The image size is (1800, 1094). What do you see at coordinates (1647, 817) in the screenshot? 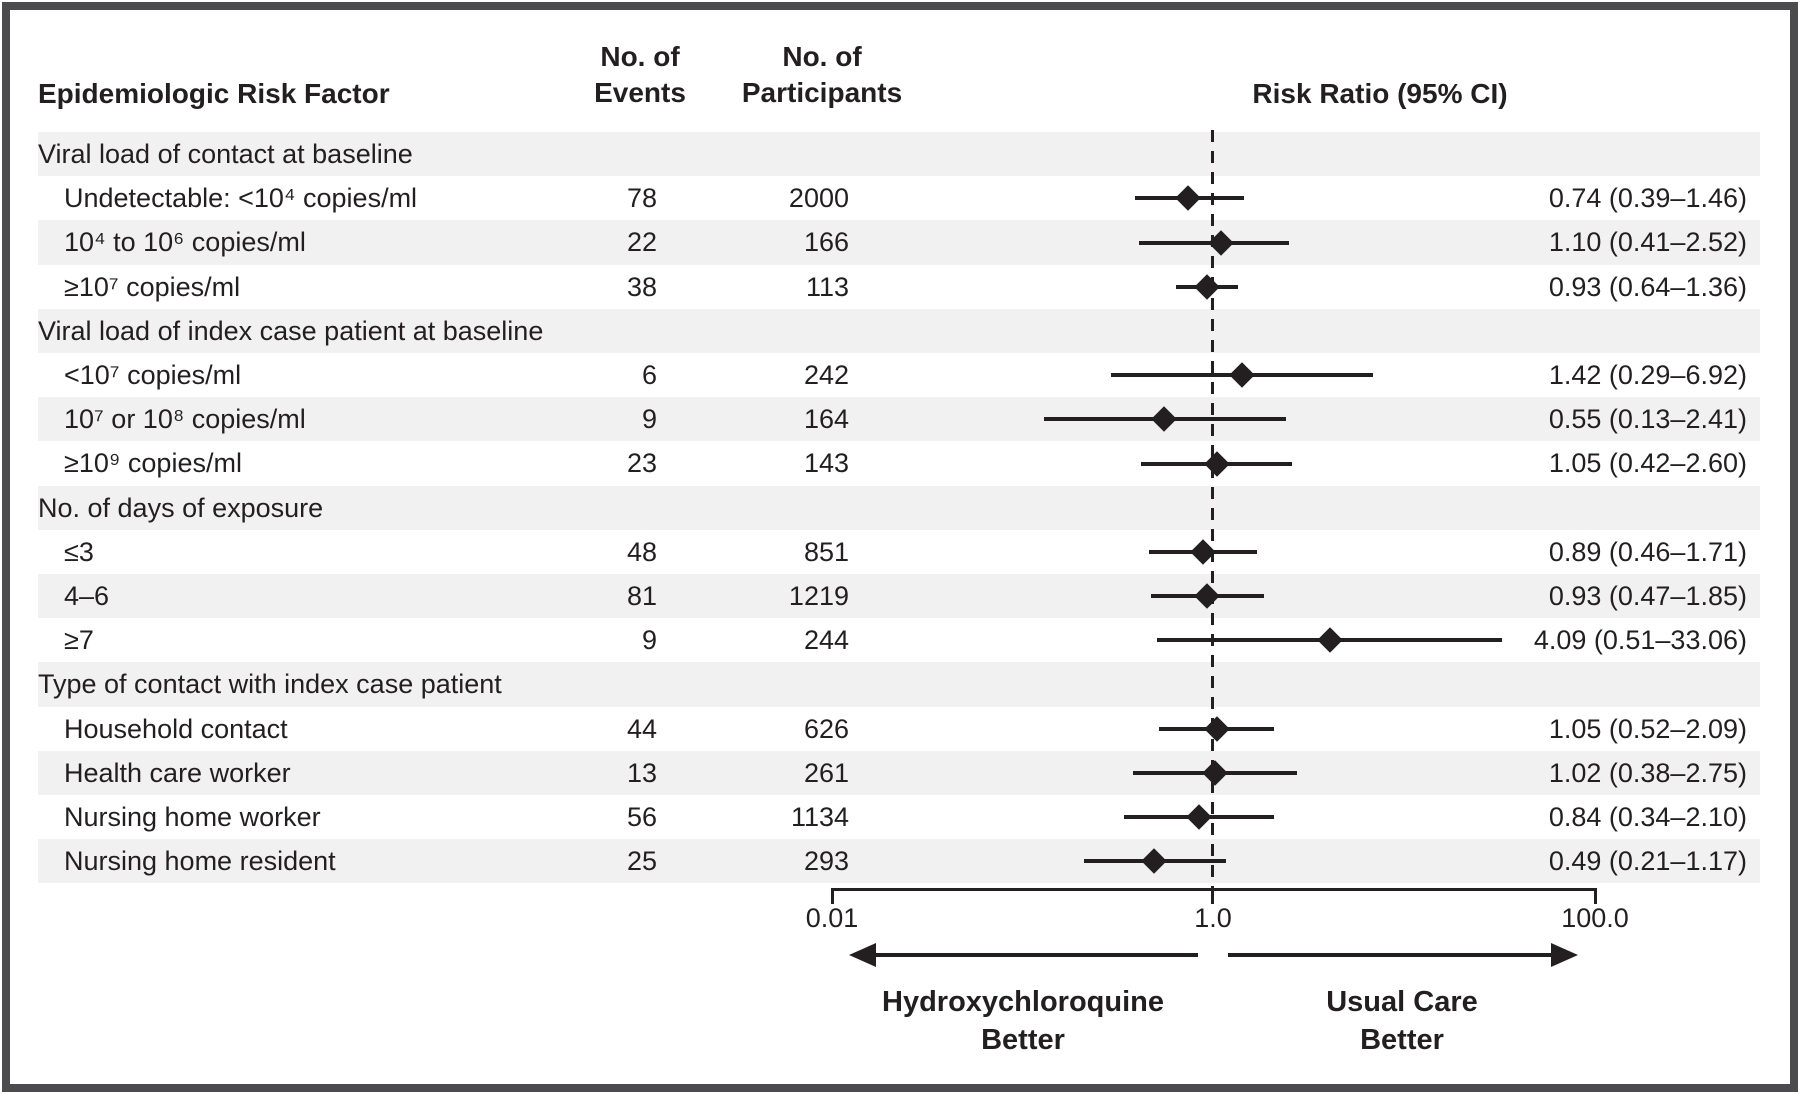
I see `rr-value: 0.84 (0.34–2.10)` at bounding box center [1647, 817].